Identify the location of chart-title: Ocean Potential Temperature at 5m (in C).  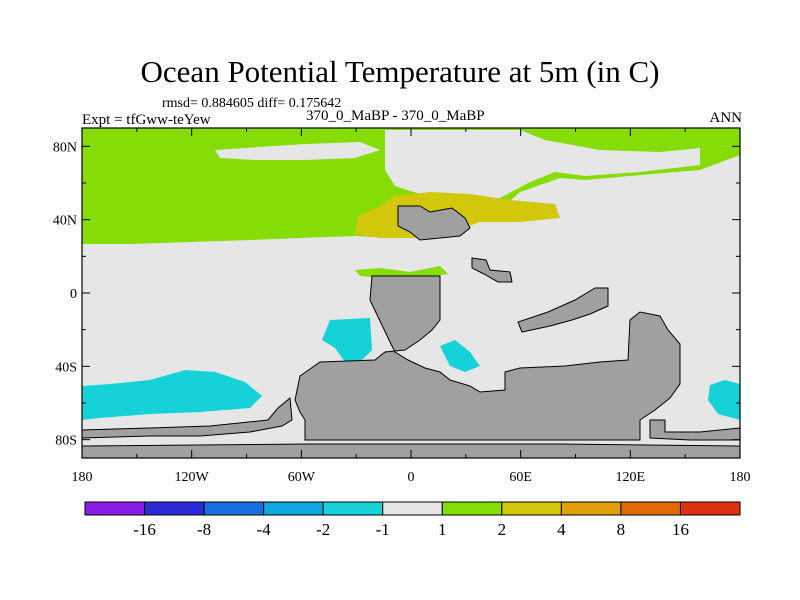
(400, 71).